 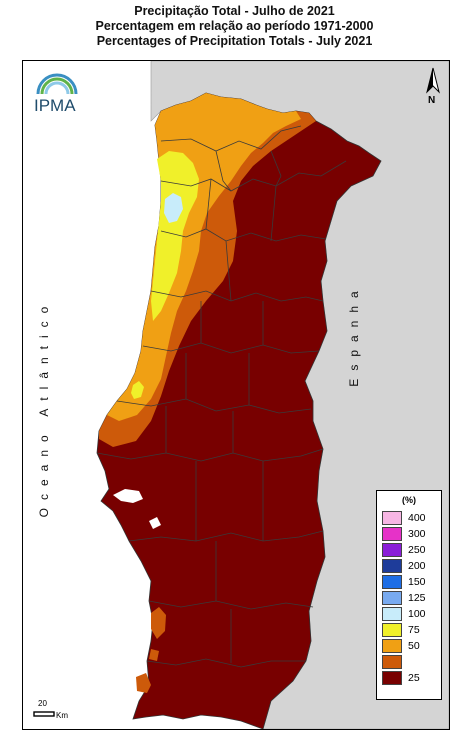 I want to click on north-label: N, so click(x=432, y=100).